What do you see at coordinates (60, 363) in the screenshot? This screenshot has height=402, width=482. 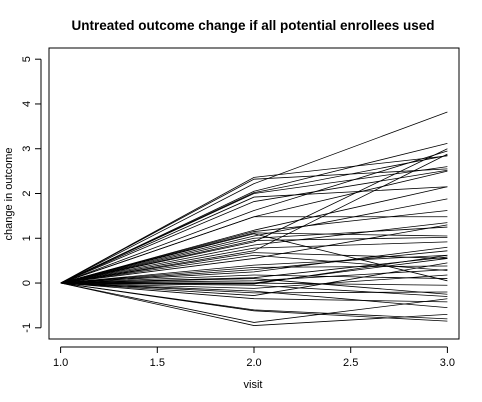 I see `x-tick-label: 1.0` at bounding box center [60, 363].